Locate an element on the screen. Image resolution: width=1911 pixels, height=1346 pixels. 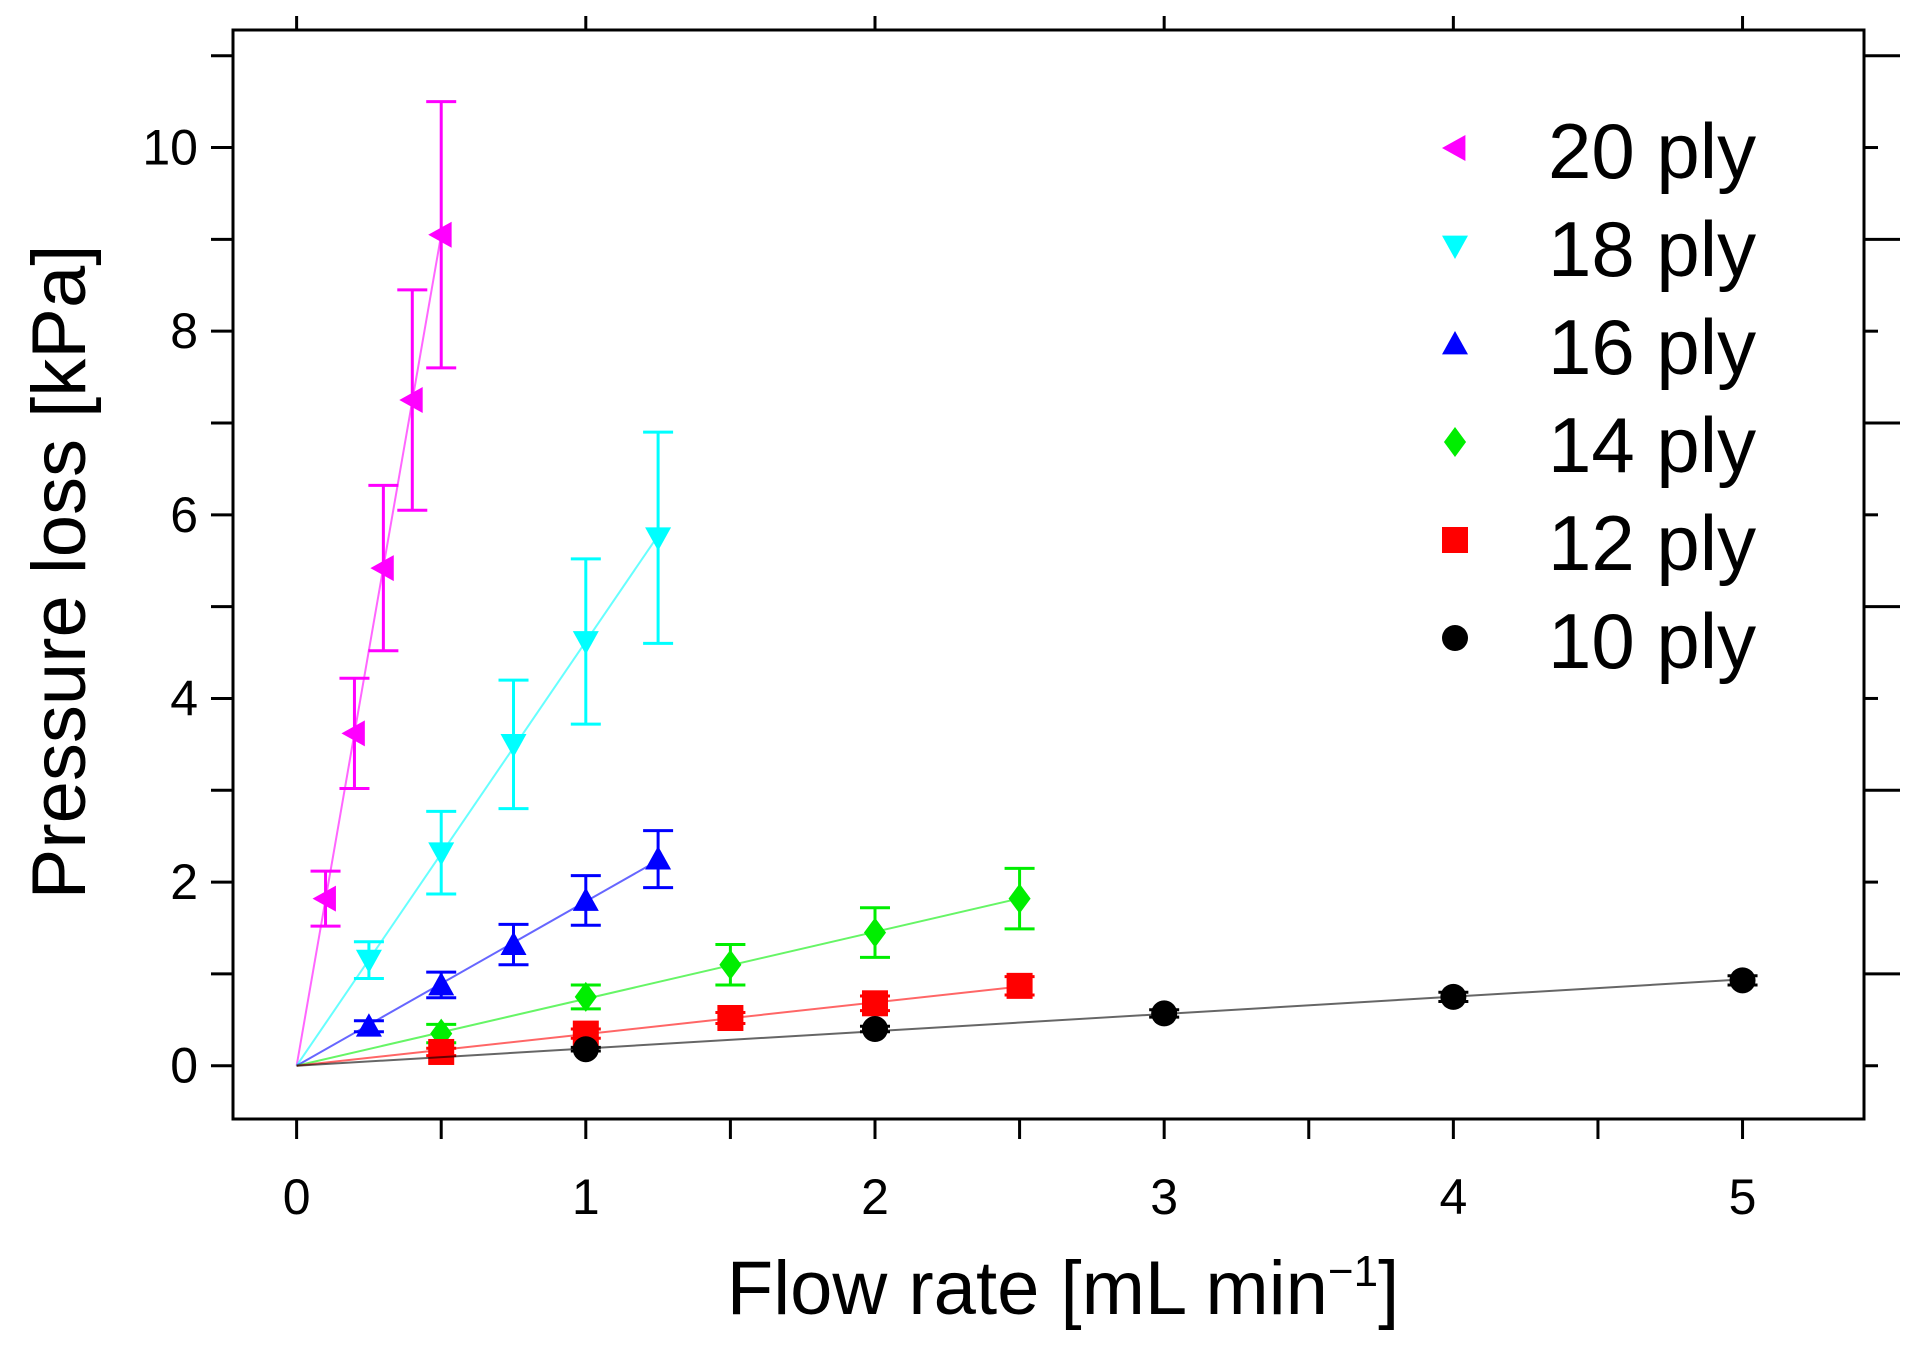
x-tick-label: 4 is located at coordinates (1453, 1197).